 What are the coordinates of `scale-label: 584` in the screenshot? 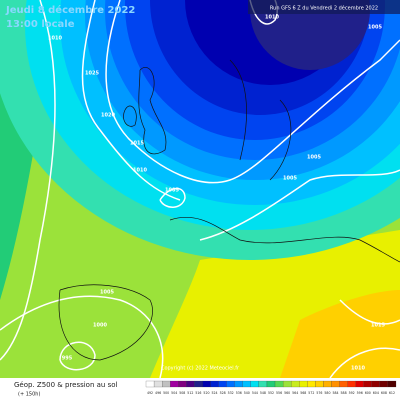 It's located at (335, 393).